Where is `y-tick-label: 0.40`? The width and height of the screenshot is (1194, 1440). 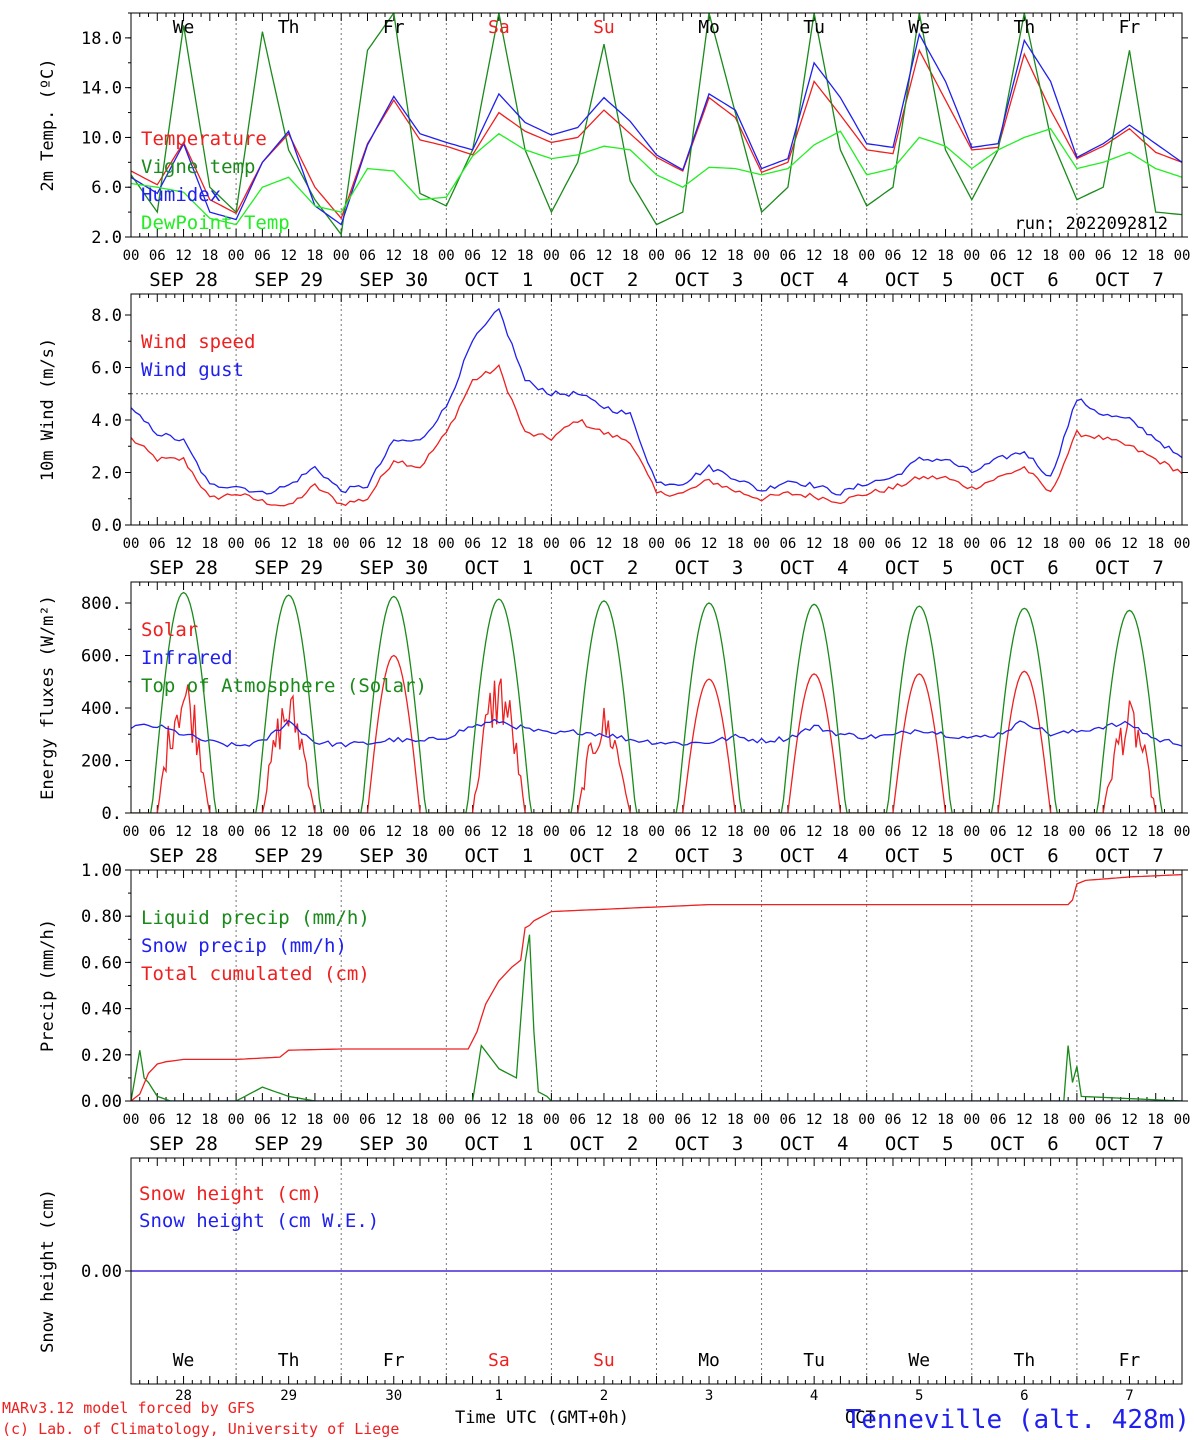
y-tick-label: 0.40 is located at coordinates (101, 1010).